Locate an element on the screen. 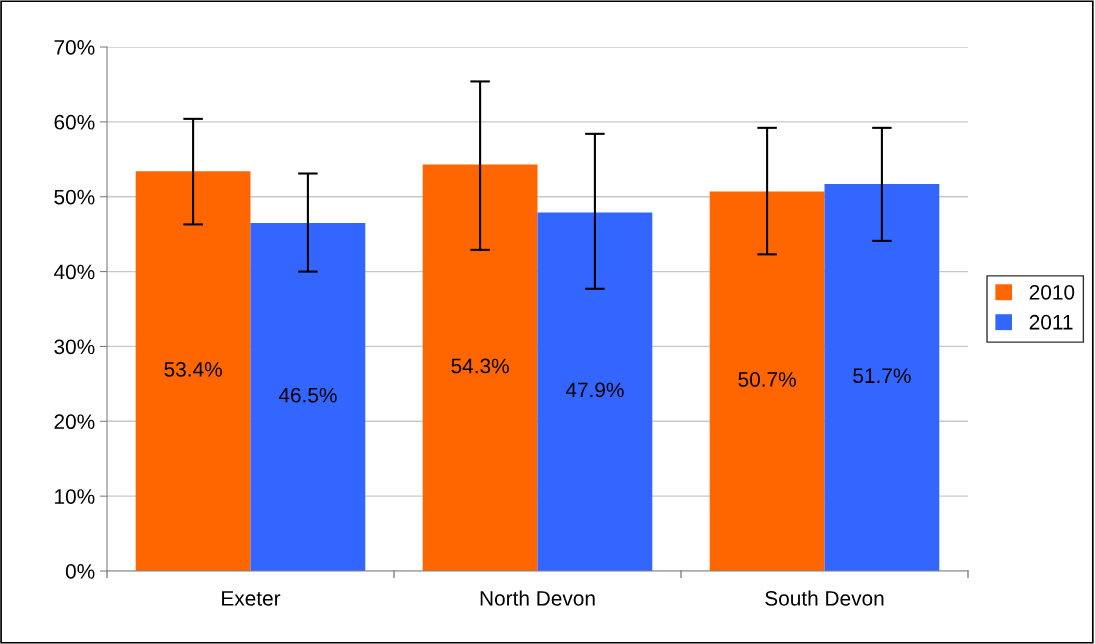 The image size is (1095, 644). y-tick-label: 30% is located at coordinates (74, 347).